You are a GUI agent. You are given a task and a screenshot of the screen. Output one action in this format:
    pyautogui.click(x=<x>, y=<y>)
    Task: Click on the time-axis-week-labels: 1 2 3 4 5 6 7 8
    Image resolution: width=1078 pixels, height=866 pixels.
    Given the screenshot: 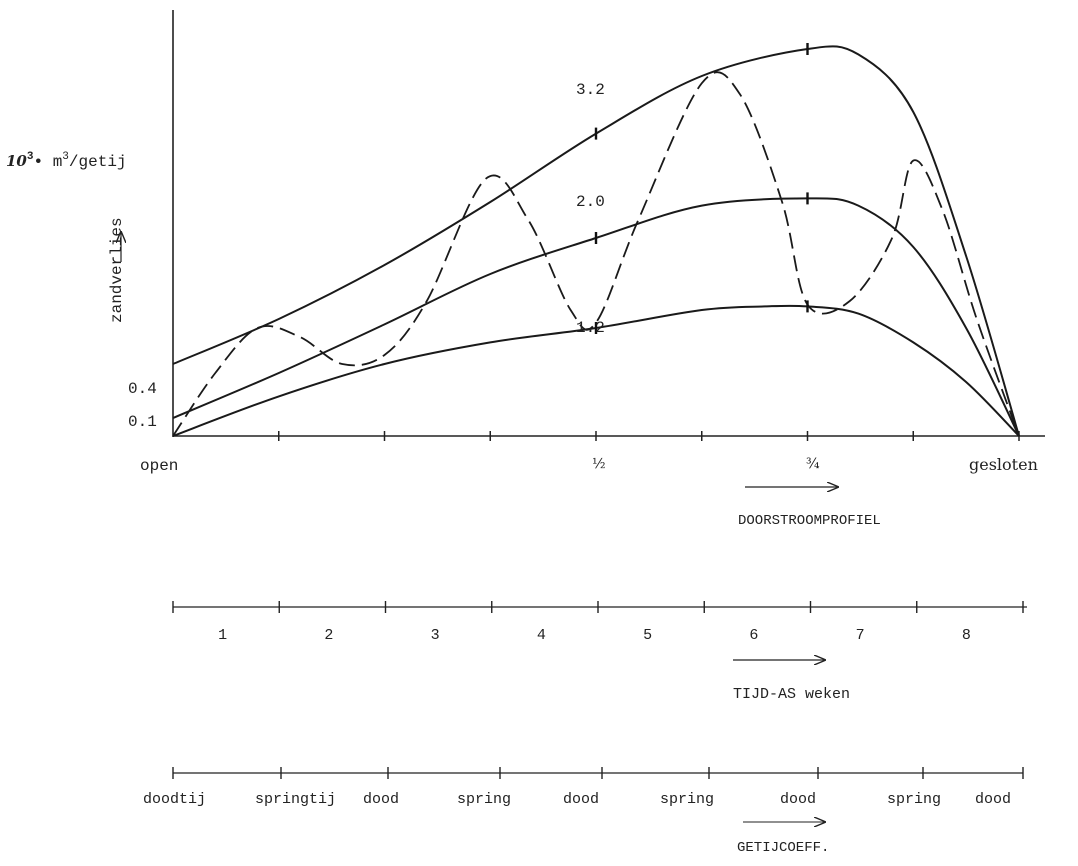 What is the action you would take?
    pyautogui.click(x=594, y=635)
    